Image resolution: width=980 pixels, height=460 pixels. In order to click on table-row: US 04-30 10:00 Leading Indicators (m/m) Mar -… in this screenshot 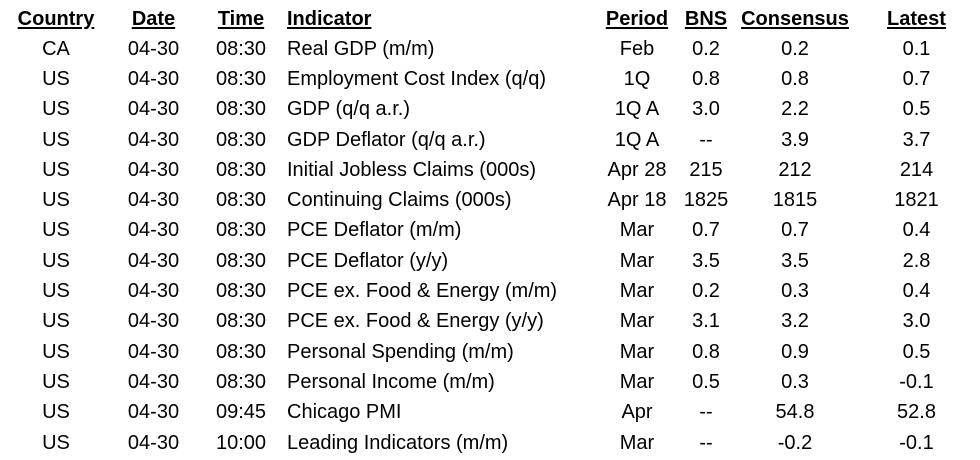, I will do `click(490, 443)`.